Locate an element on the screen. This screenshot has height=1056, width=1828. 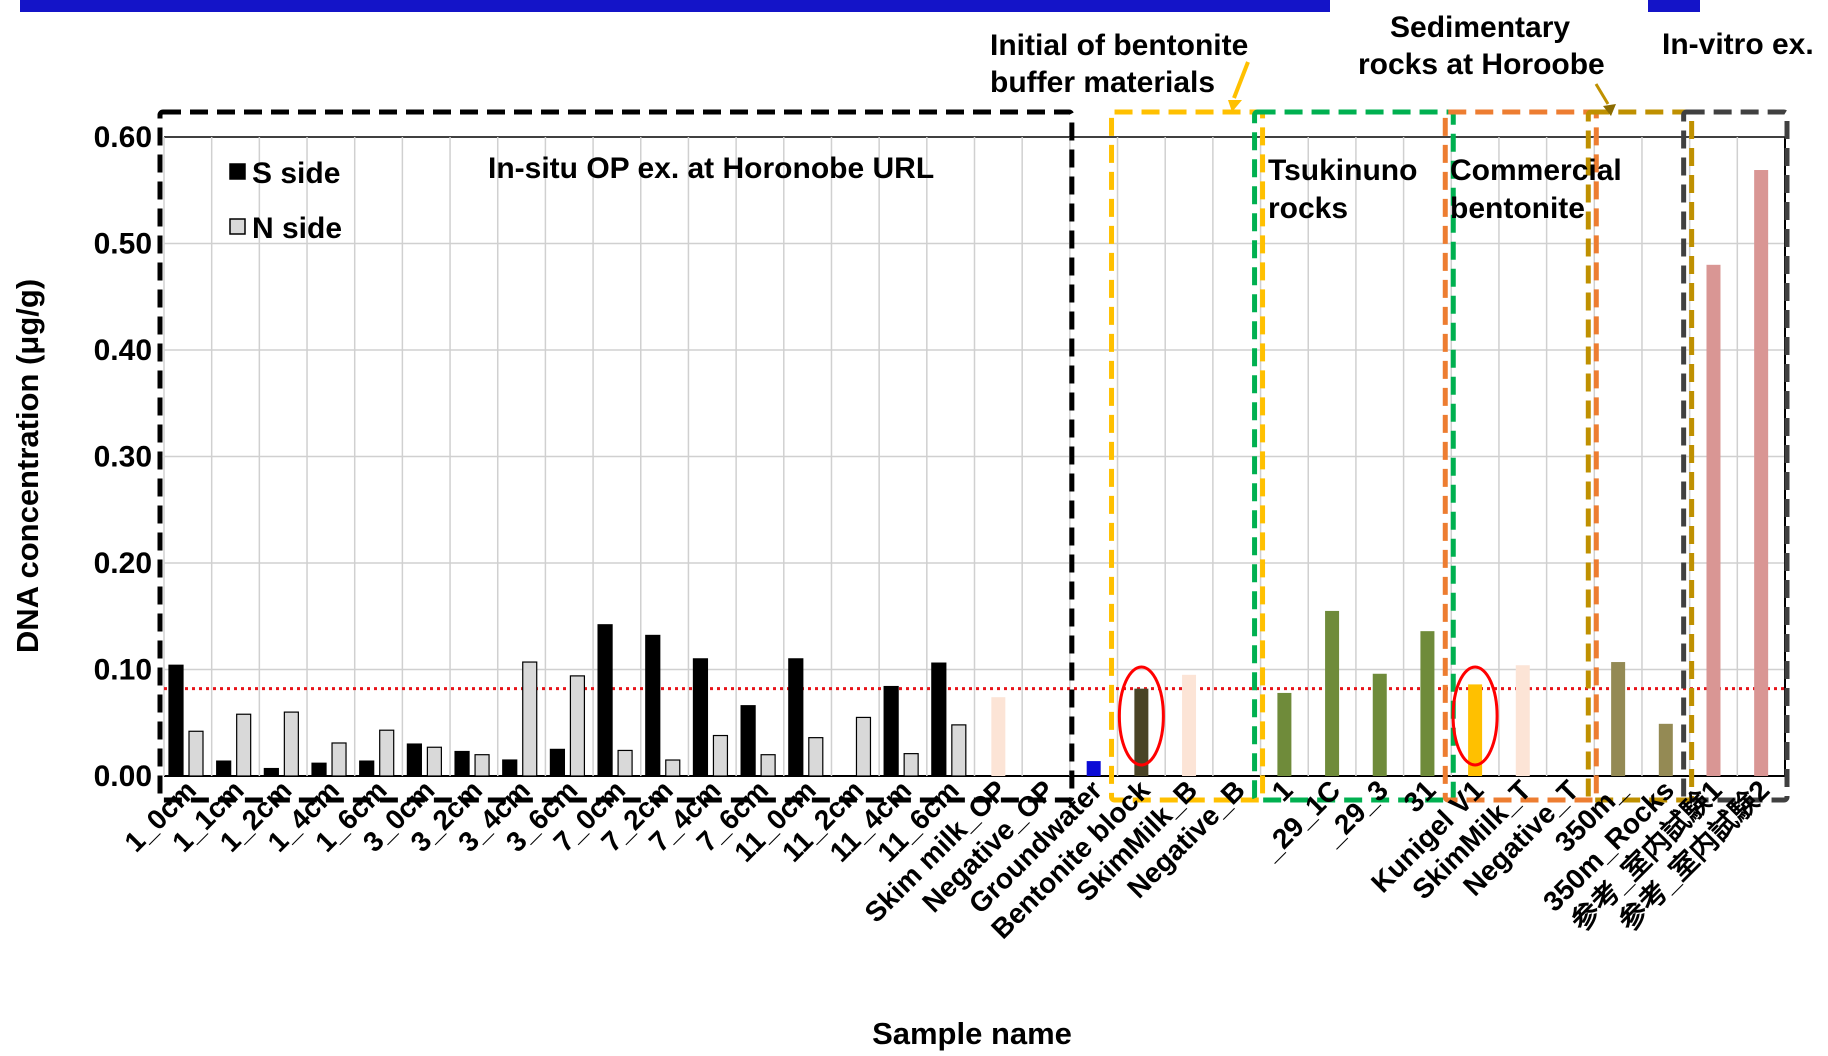
bar-17-s-side is located at coordinates (939, 719).